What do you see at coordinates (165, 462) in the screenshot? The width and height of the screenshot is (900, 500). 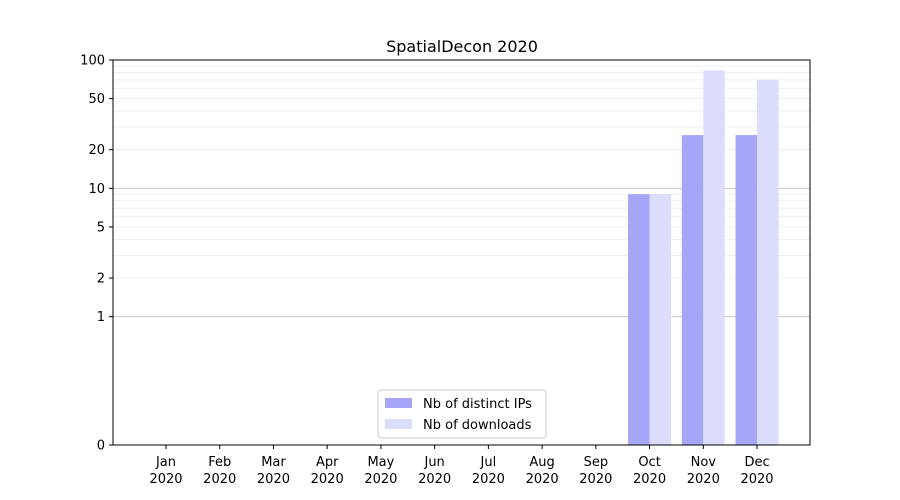 I see `x-tick-label-month: Jan` at bounding box center [165, 462].